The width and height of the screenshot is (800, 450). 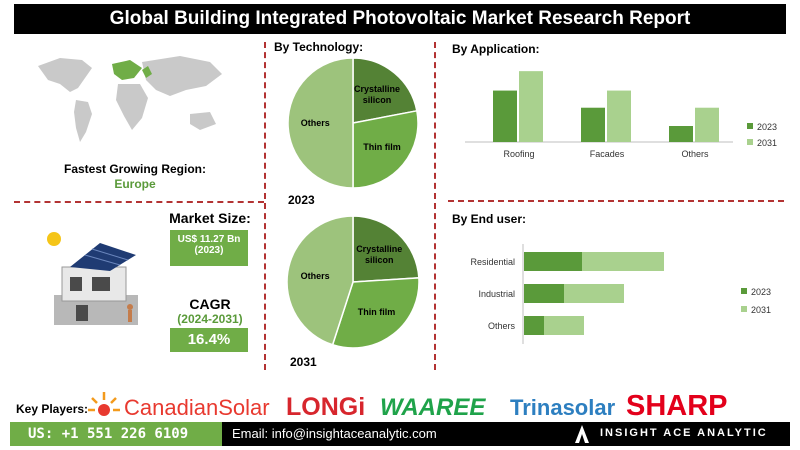 I want to click on end-user-bar-chart: Residential Industrial Others 2023 2031, so click(x=620, y=294).